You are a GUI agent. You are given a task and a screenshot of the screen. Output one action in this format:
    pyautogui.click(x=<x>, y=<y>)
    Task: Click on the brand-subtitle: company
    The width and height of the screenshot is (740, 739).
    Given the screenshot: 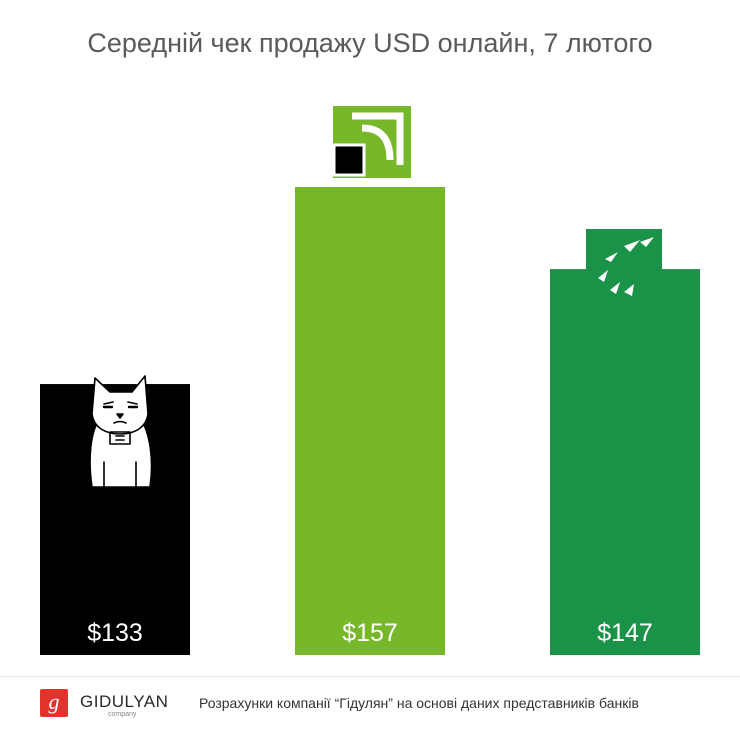 What is the action you would take?
    pyautogui.click(x=122, y=714)
    